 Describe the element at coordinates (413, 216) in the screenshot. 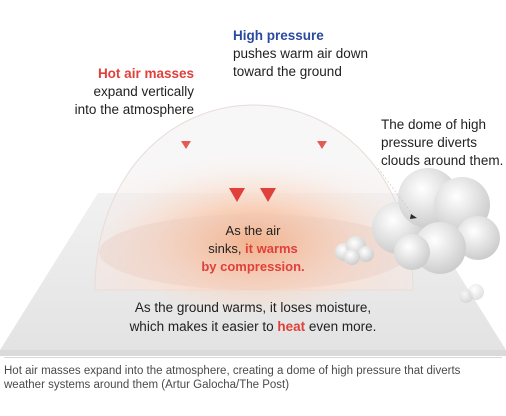

I see `pointer-head-icon` at that location.